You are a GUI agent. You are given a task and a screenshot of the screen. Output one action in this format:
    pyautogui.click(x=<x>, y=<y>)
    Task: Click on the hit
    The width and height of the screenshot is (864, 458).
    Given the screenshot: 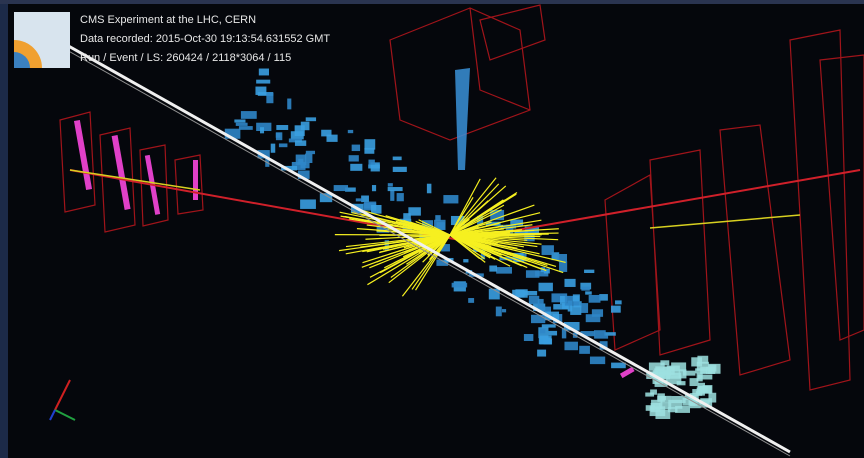 What is the action you would take?
    pyautogui.click(x=627, y=372)
    